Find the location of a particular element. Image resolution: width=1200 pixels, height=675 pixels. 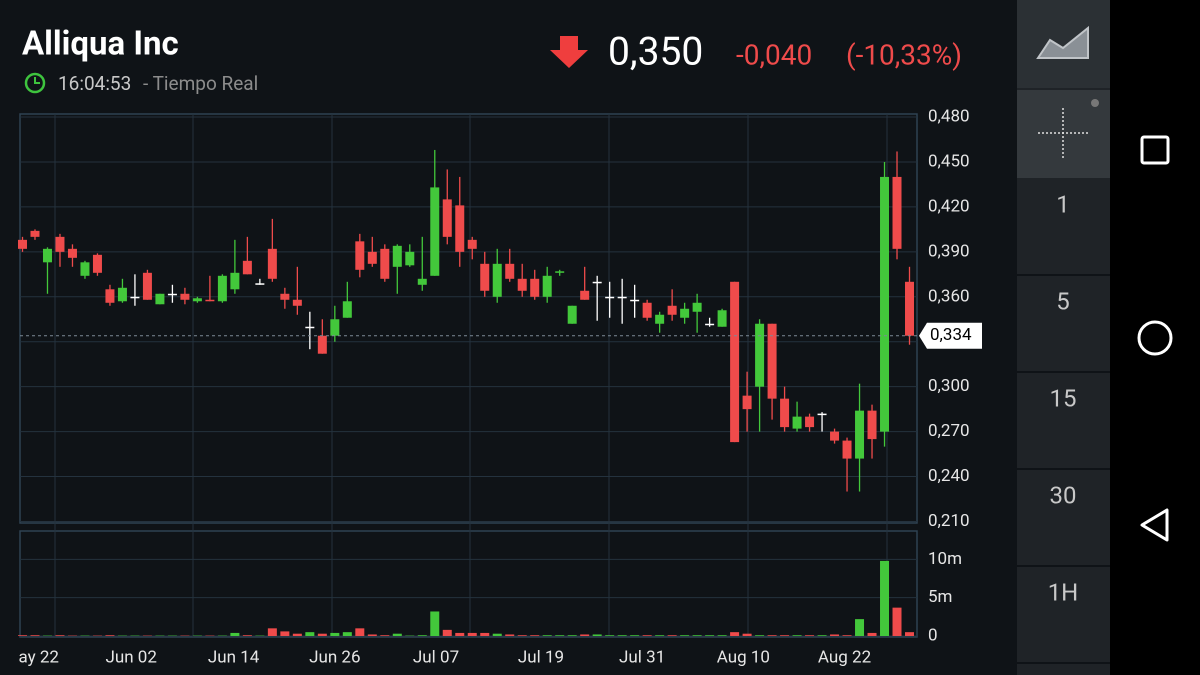

down-arrow is located at coordinates (569, 52).